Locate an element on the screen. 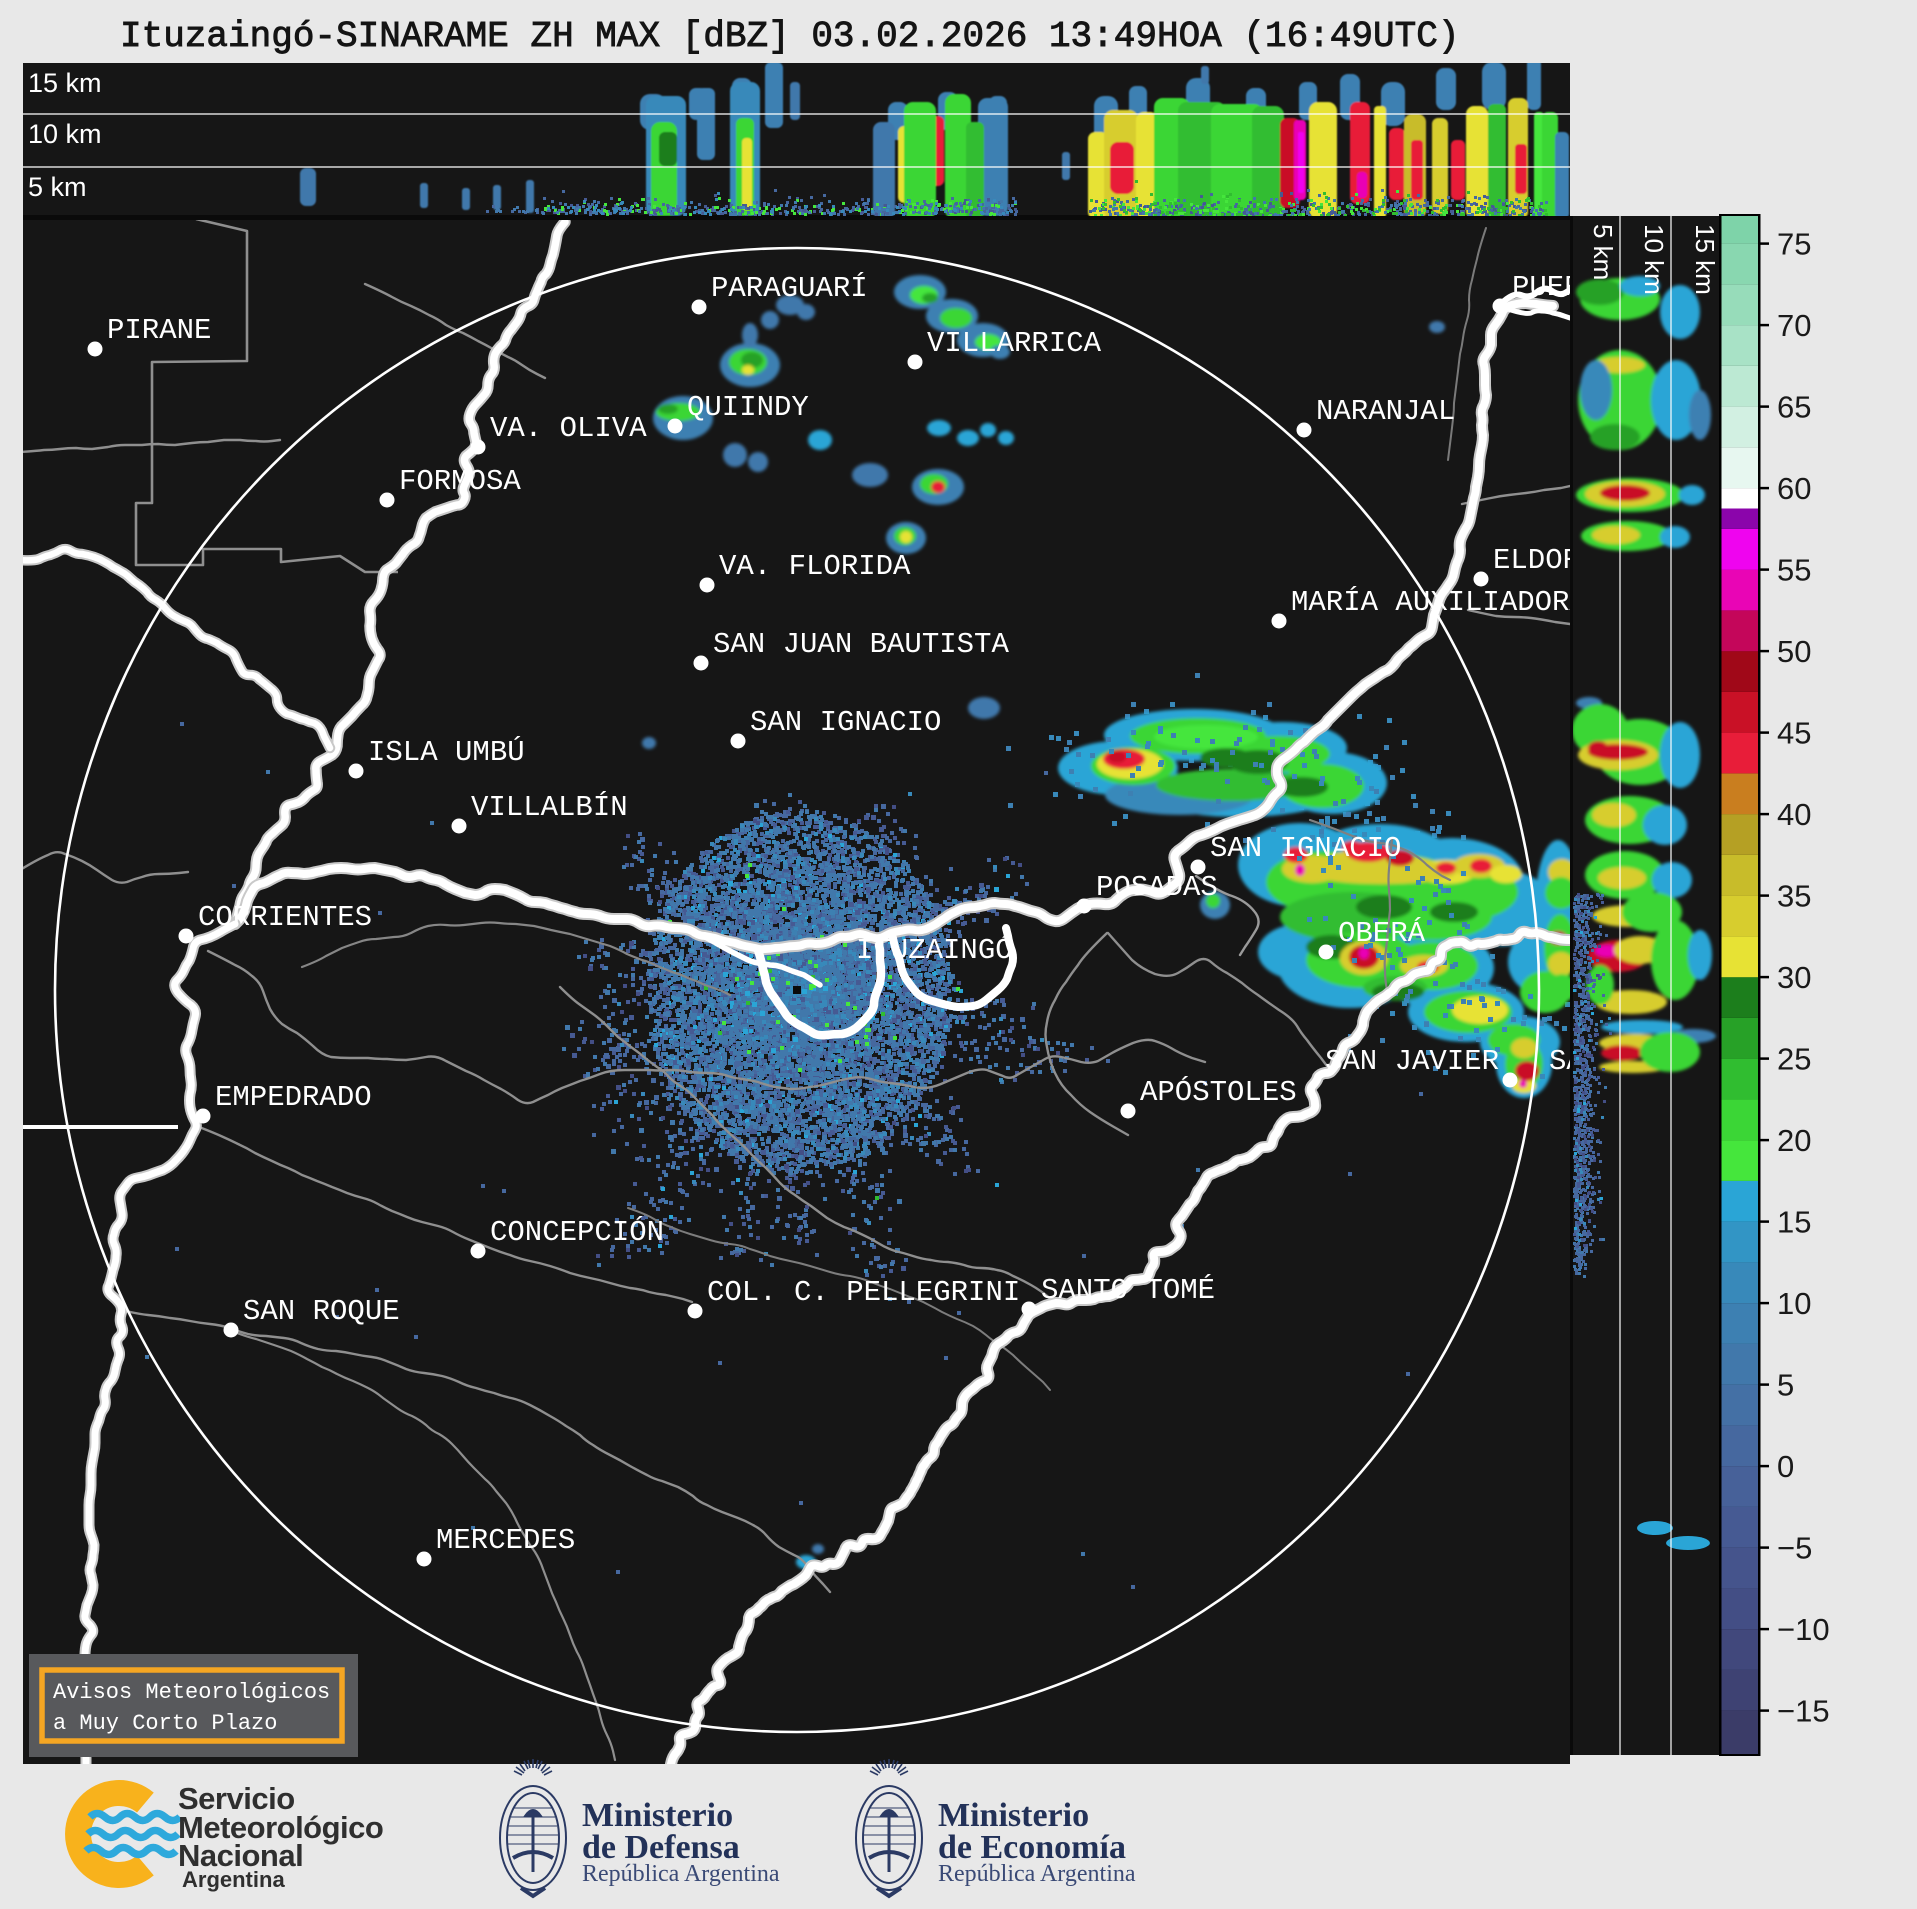 This screenshot has width=1917, height=1909. svg-text: Argentina is located at coordinates (233, 1879).